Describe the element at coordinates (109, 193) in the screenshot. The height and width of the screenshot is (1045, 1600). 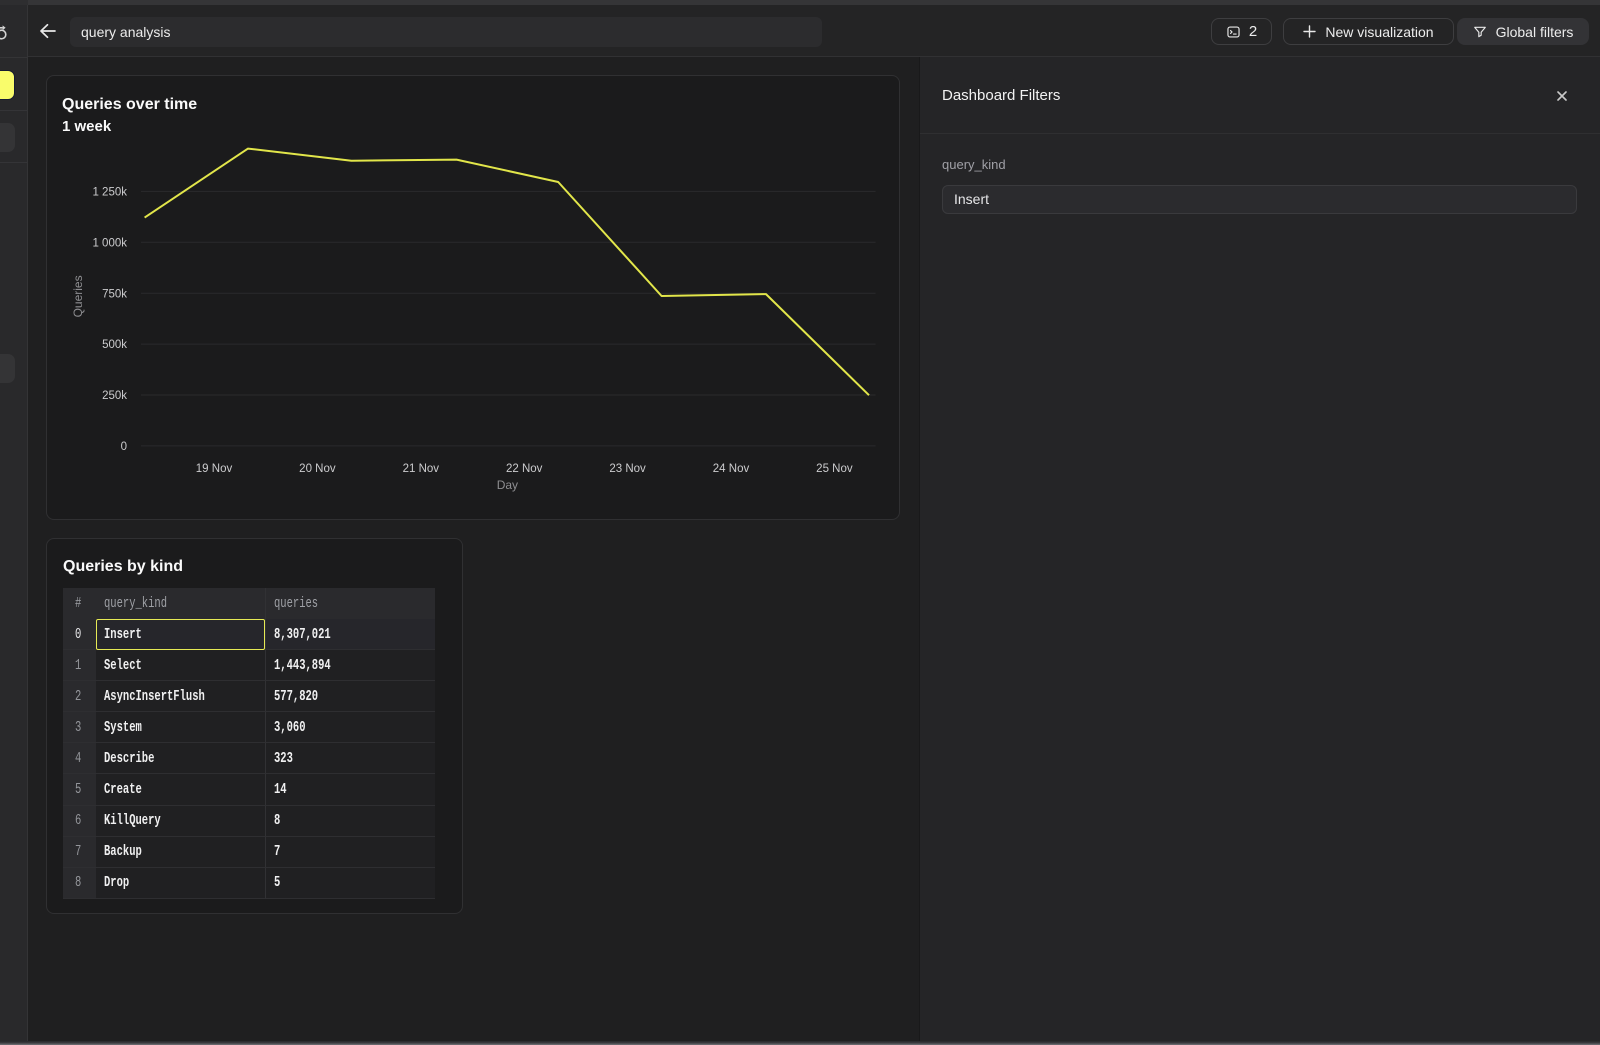
I see `svg-text: 1 250k` at that location.